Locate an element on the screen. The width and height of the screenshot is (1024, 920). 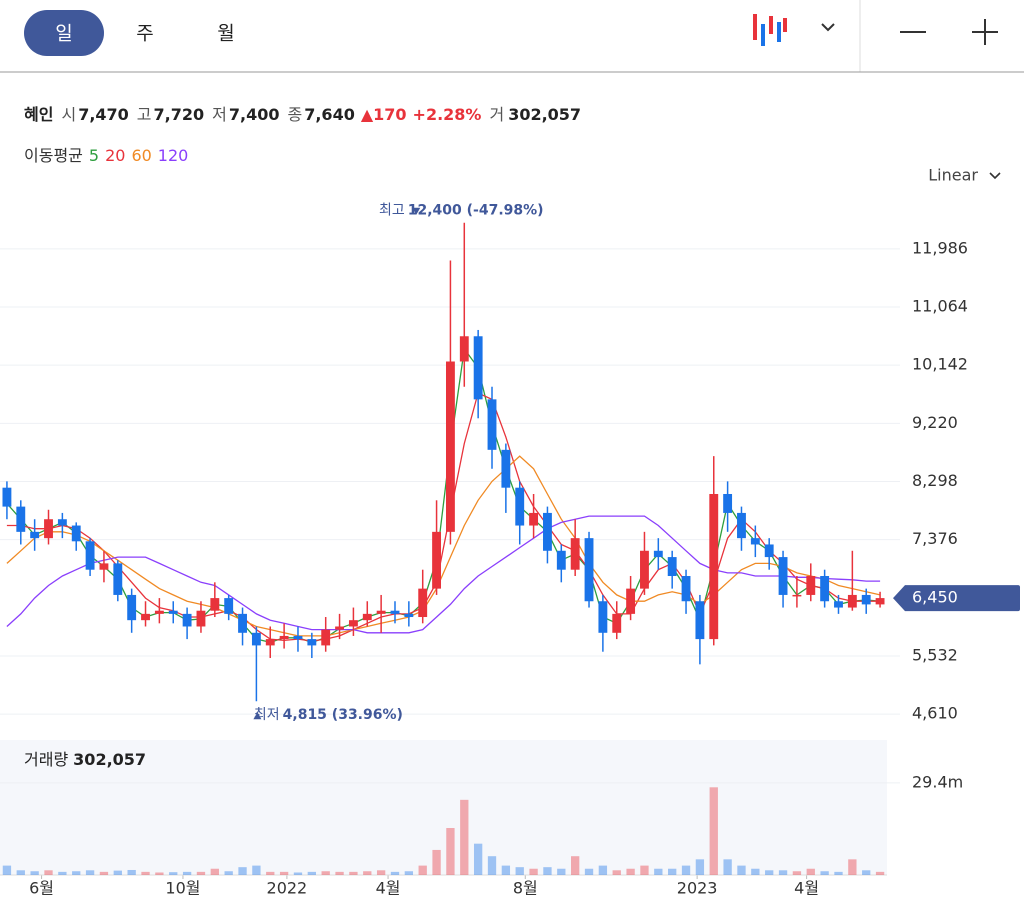
info-text: 5 is located at coordinates (94, 155).